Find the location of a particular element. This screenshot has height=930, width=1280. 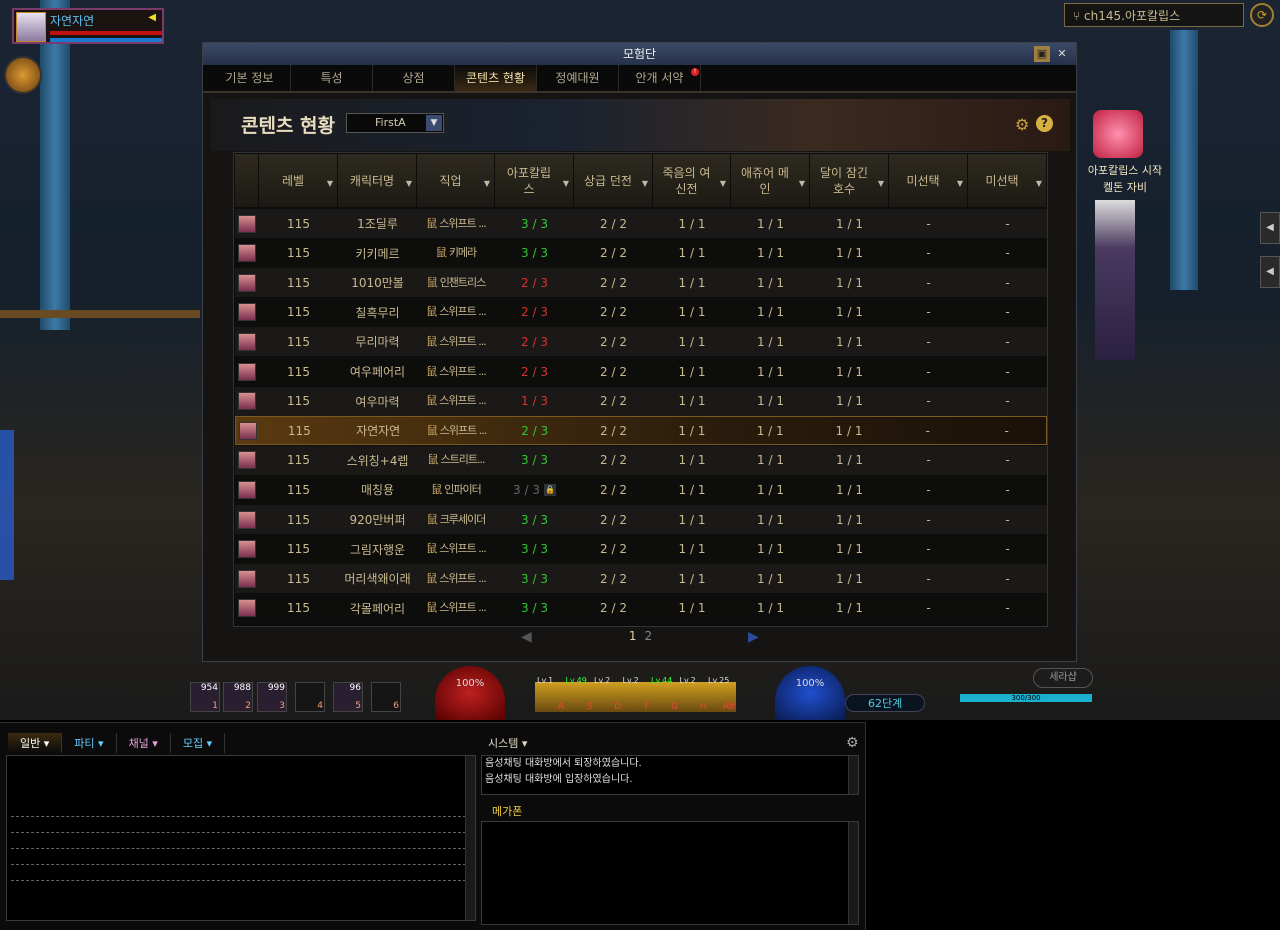

chat-tab-0: 일반 ▾ is located at coordinates (35, 743).